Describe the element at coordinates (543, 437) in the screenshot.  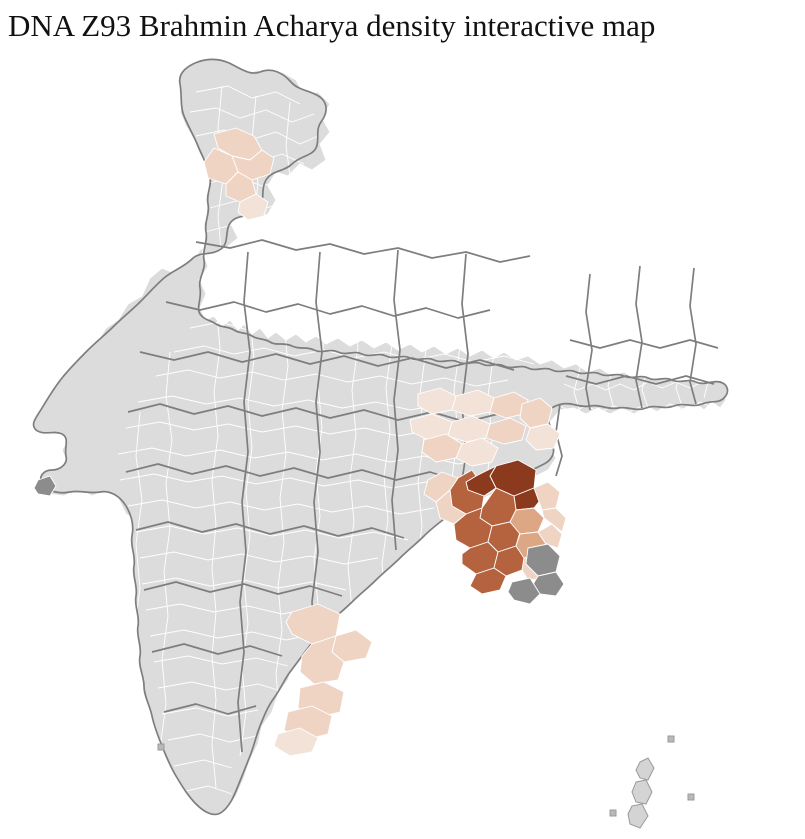
I see `district-wb-north` at that location.